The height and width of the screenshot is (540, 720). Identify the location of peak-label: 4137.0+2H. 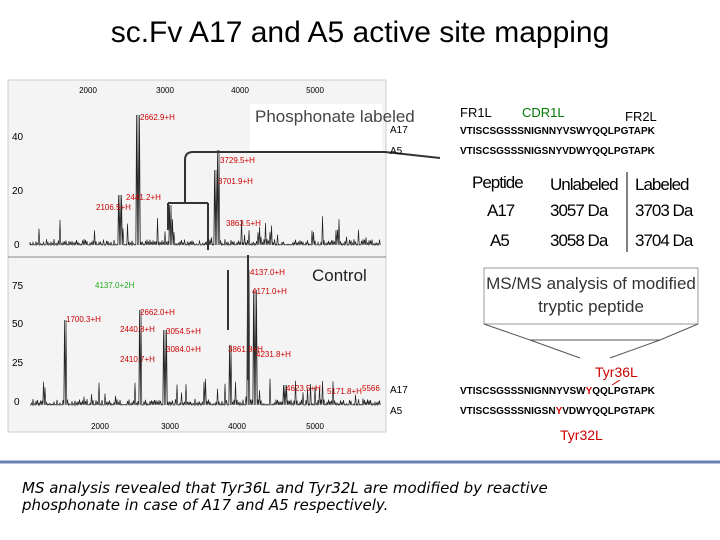
(115, 285).